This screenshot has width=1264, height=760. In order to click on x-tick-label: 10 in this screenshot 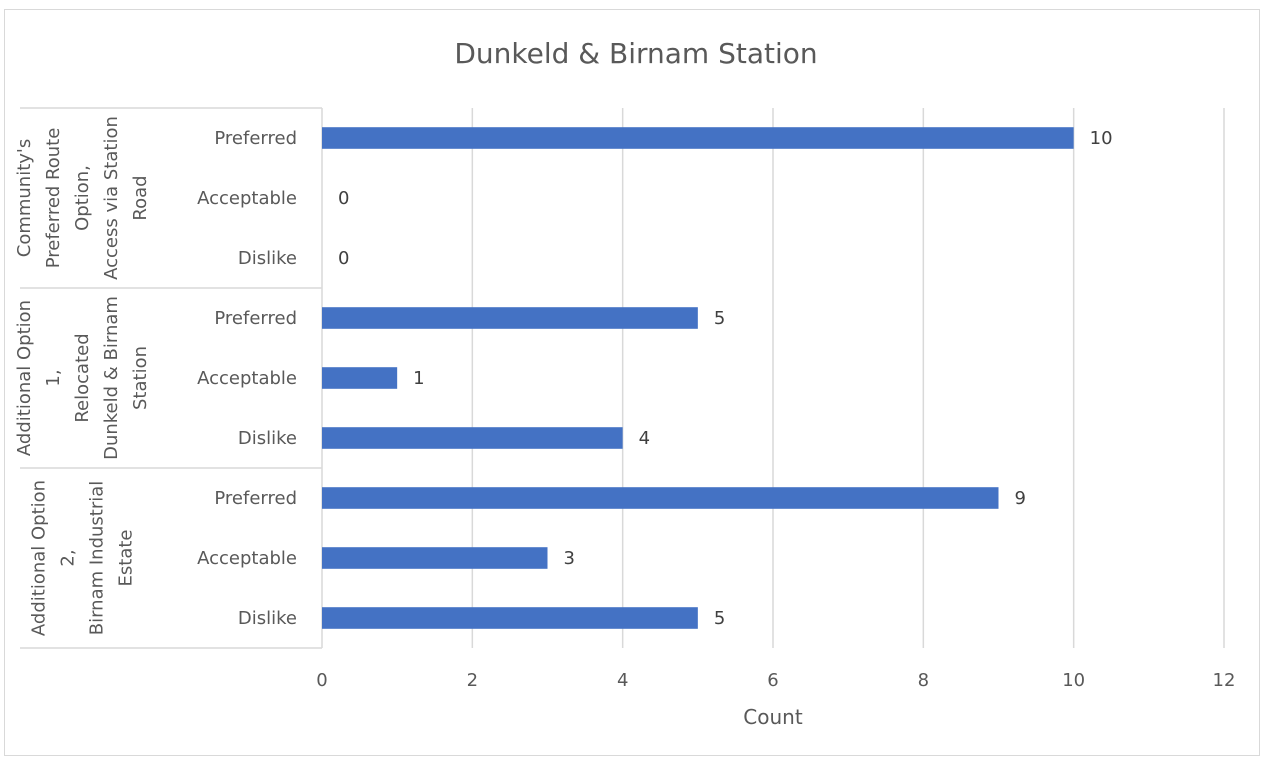, I will do `click(1073, 680)`.